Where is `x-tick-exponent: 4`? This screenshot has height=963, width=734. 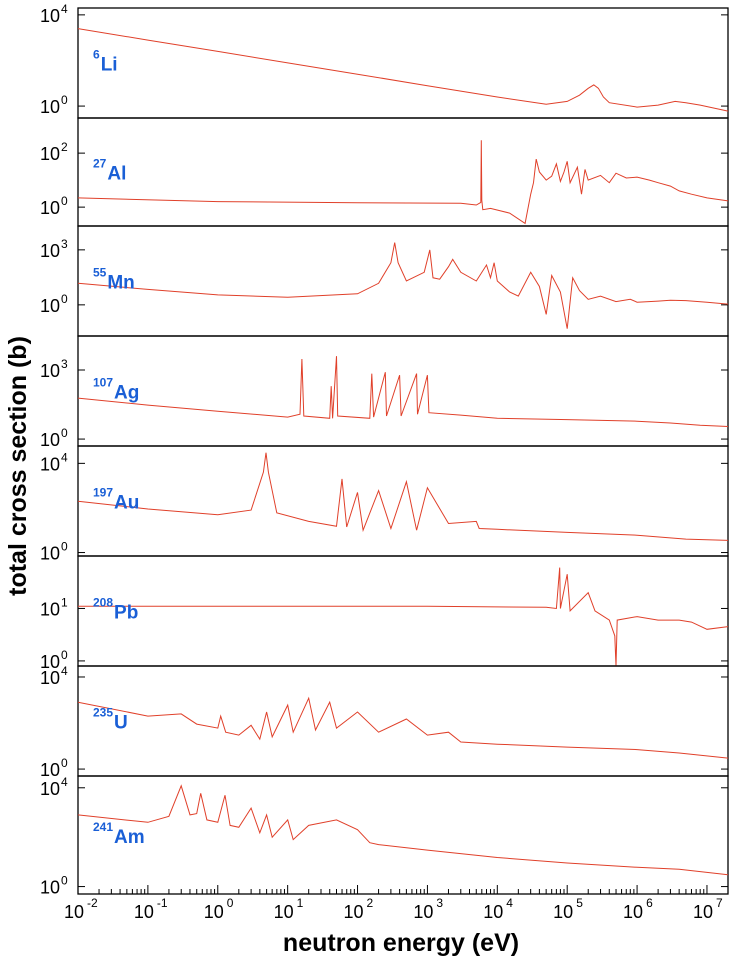 x-tick-exponent: 4 is located at coordinates (509, 903).